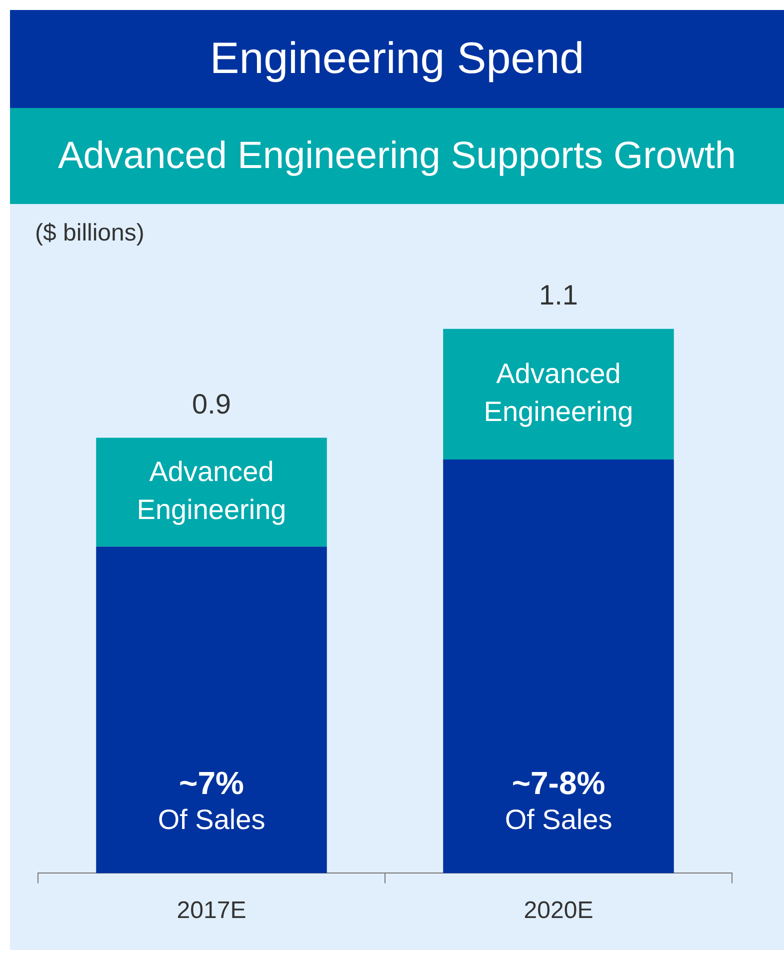 The height and width of the screenshot is (953, 784). I want to click on x-tick-label: 2017E, so click(211, 910).